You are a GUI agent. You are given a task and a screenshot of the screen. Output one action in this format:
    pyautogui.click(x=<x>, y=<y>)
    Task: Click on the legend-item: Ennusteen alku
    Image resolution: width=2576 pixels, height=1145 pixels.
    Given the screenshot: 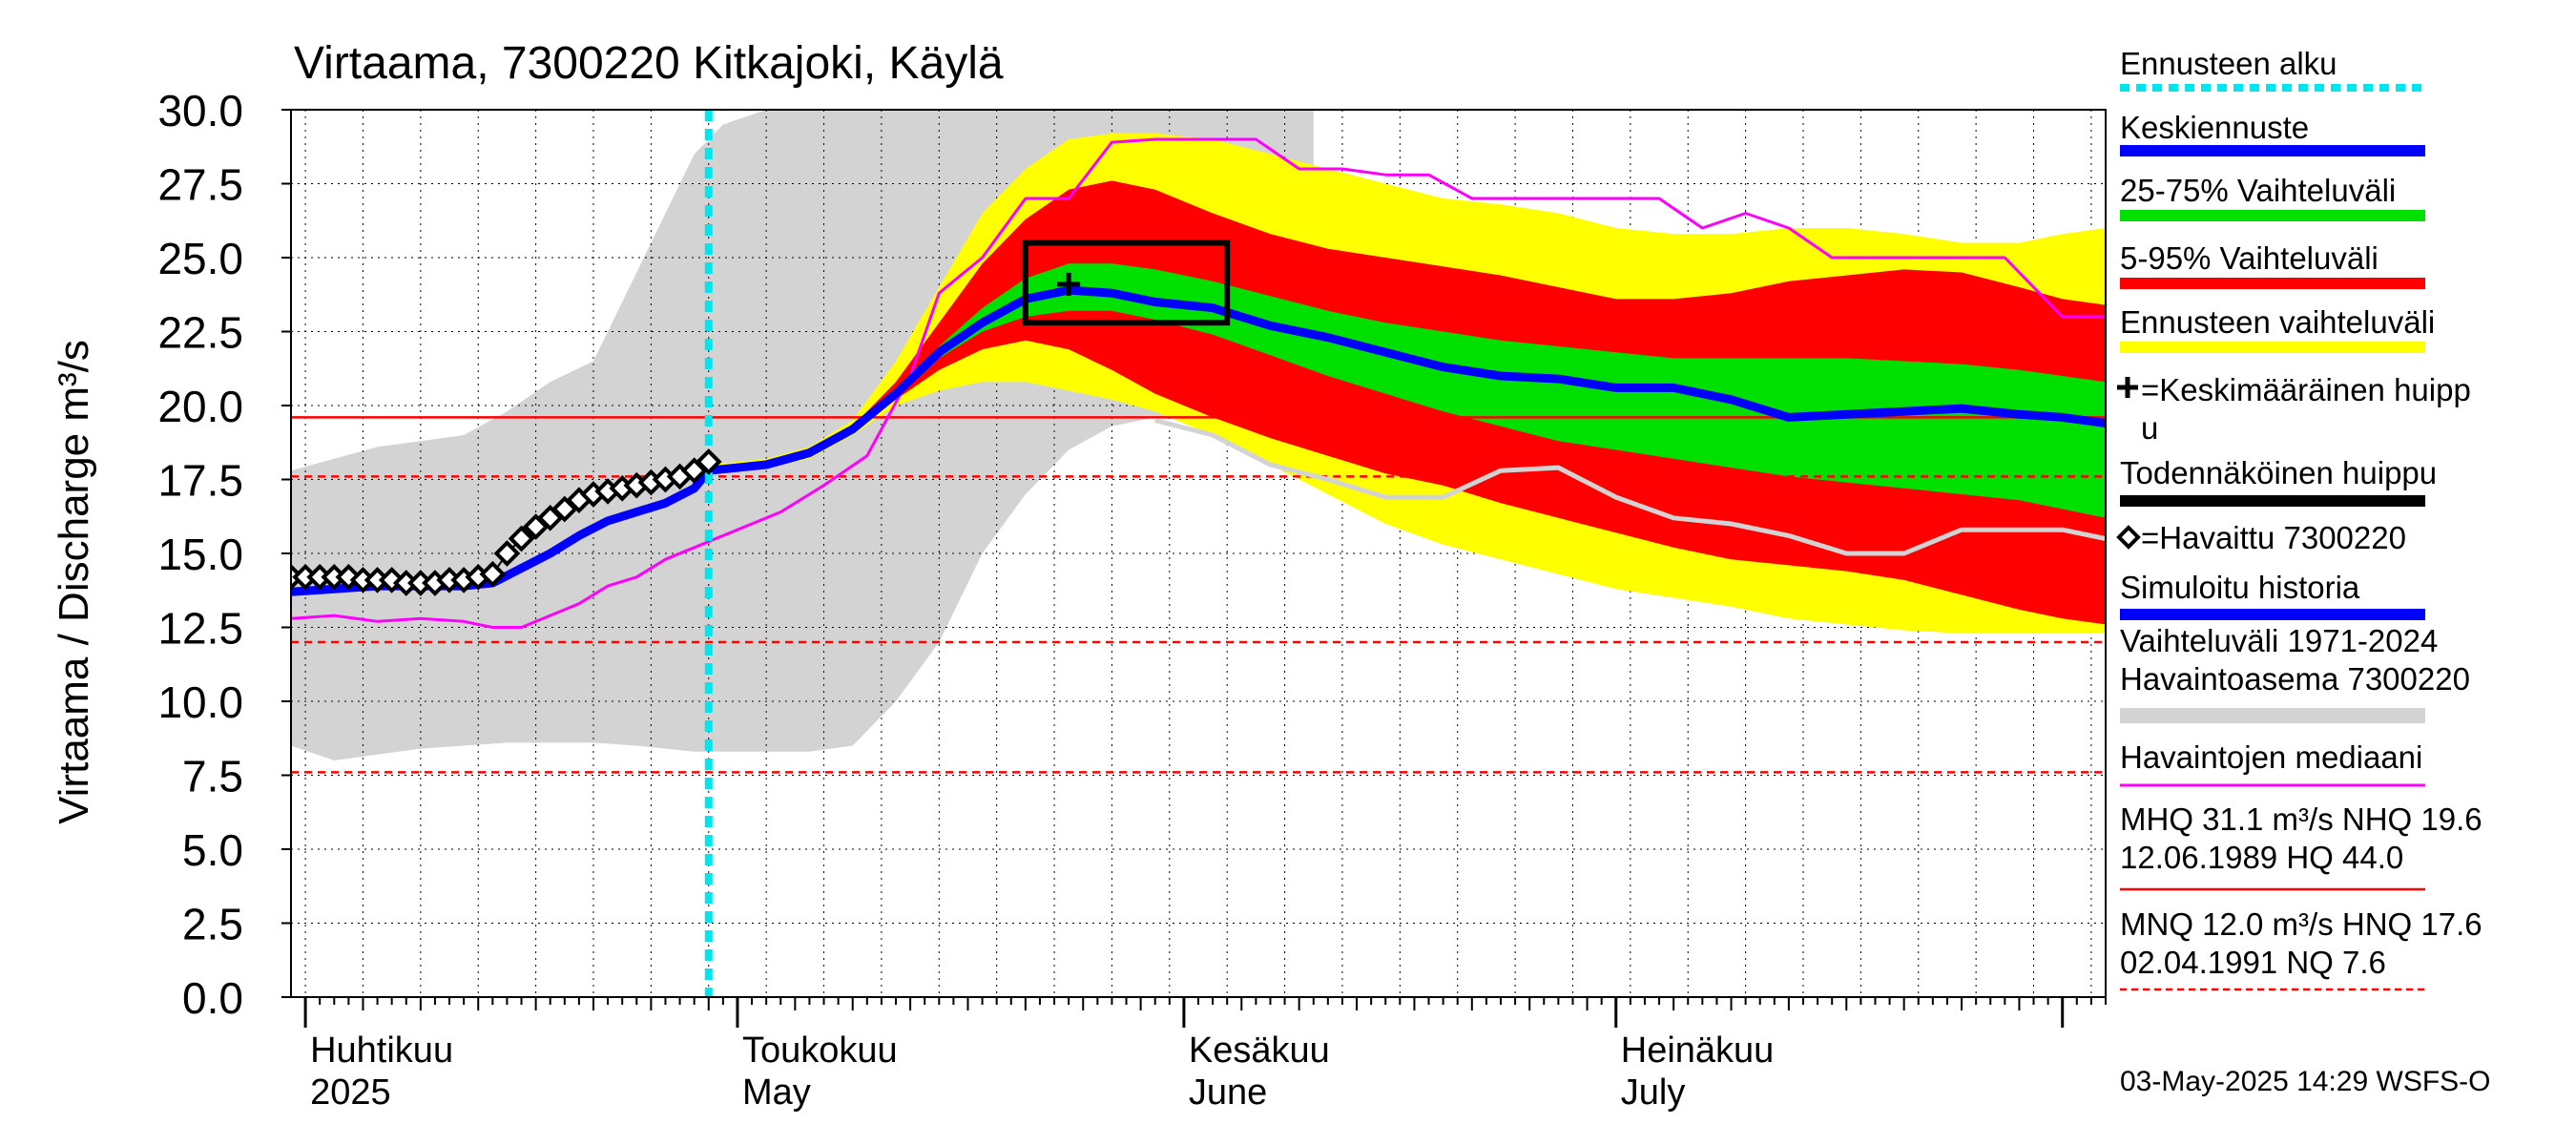 What is the action you would take?
    pyautogui.click(x=2272, y=69)
    